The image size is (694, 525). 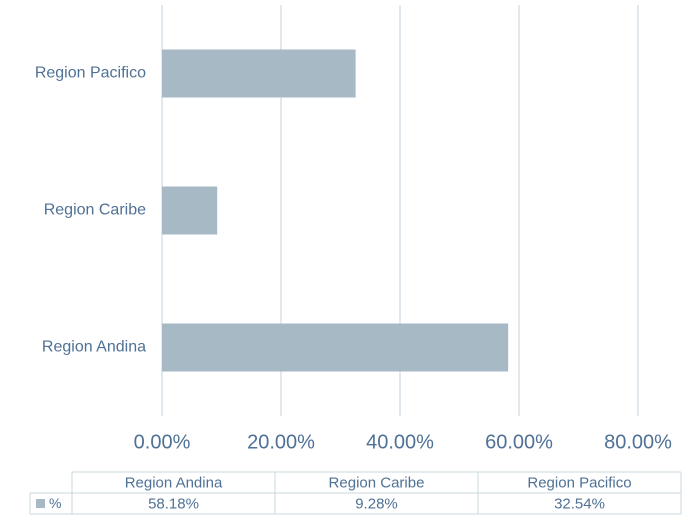 What do you see at coordinates (638, 442) in the screenshot?
I see `x-tick-label: 80.00%` at bounding box center [638, 442].